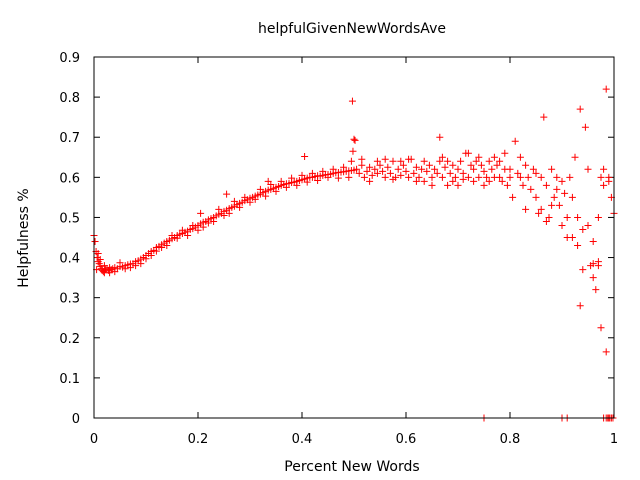 The height and width of the screenshot is (480, 640). Describe the element at coordinates (69, 218) in the screenshot. I see `y-tick-label: 0.5` at that location.